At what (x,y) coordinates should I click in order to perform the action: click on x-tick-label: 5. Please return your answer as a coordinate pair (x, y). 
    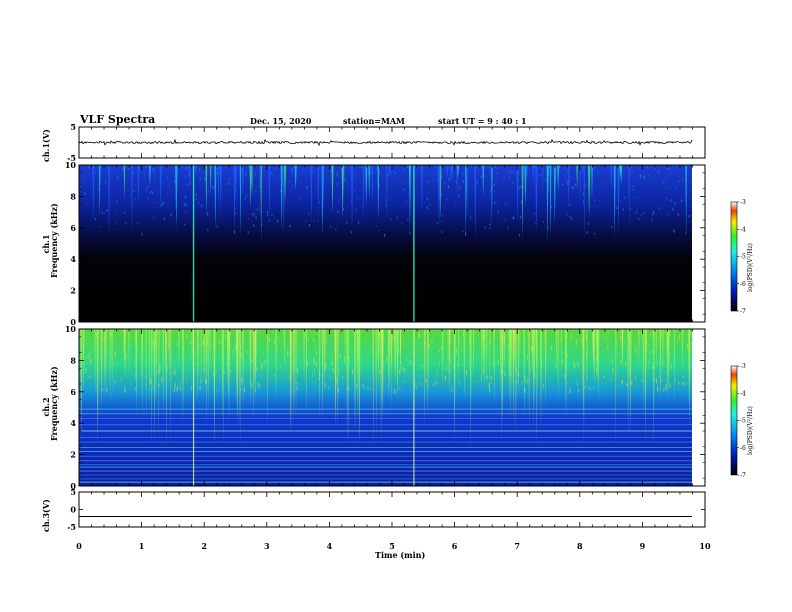
    Looking at the image, I should click on (392, 546).